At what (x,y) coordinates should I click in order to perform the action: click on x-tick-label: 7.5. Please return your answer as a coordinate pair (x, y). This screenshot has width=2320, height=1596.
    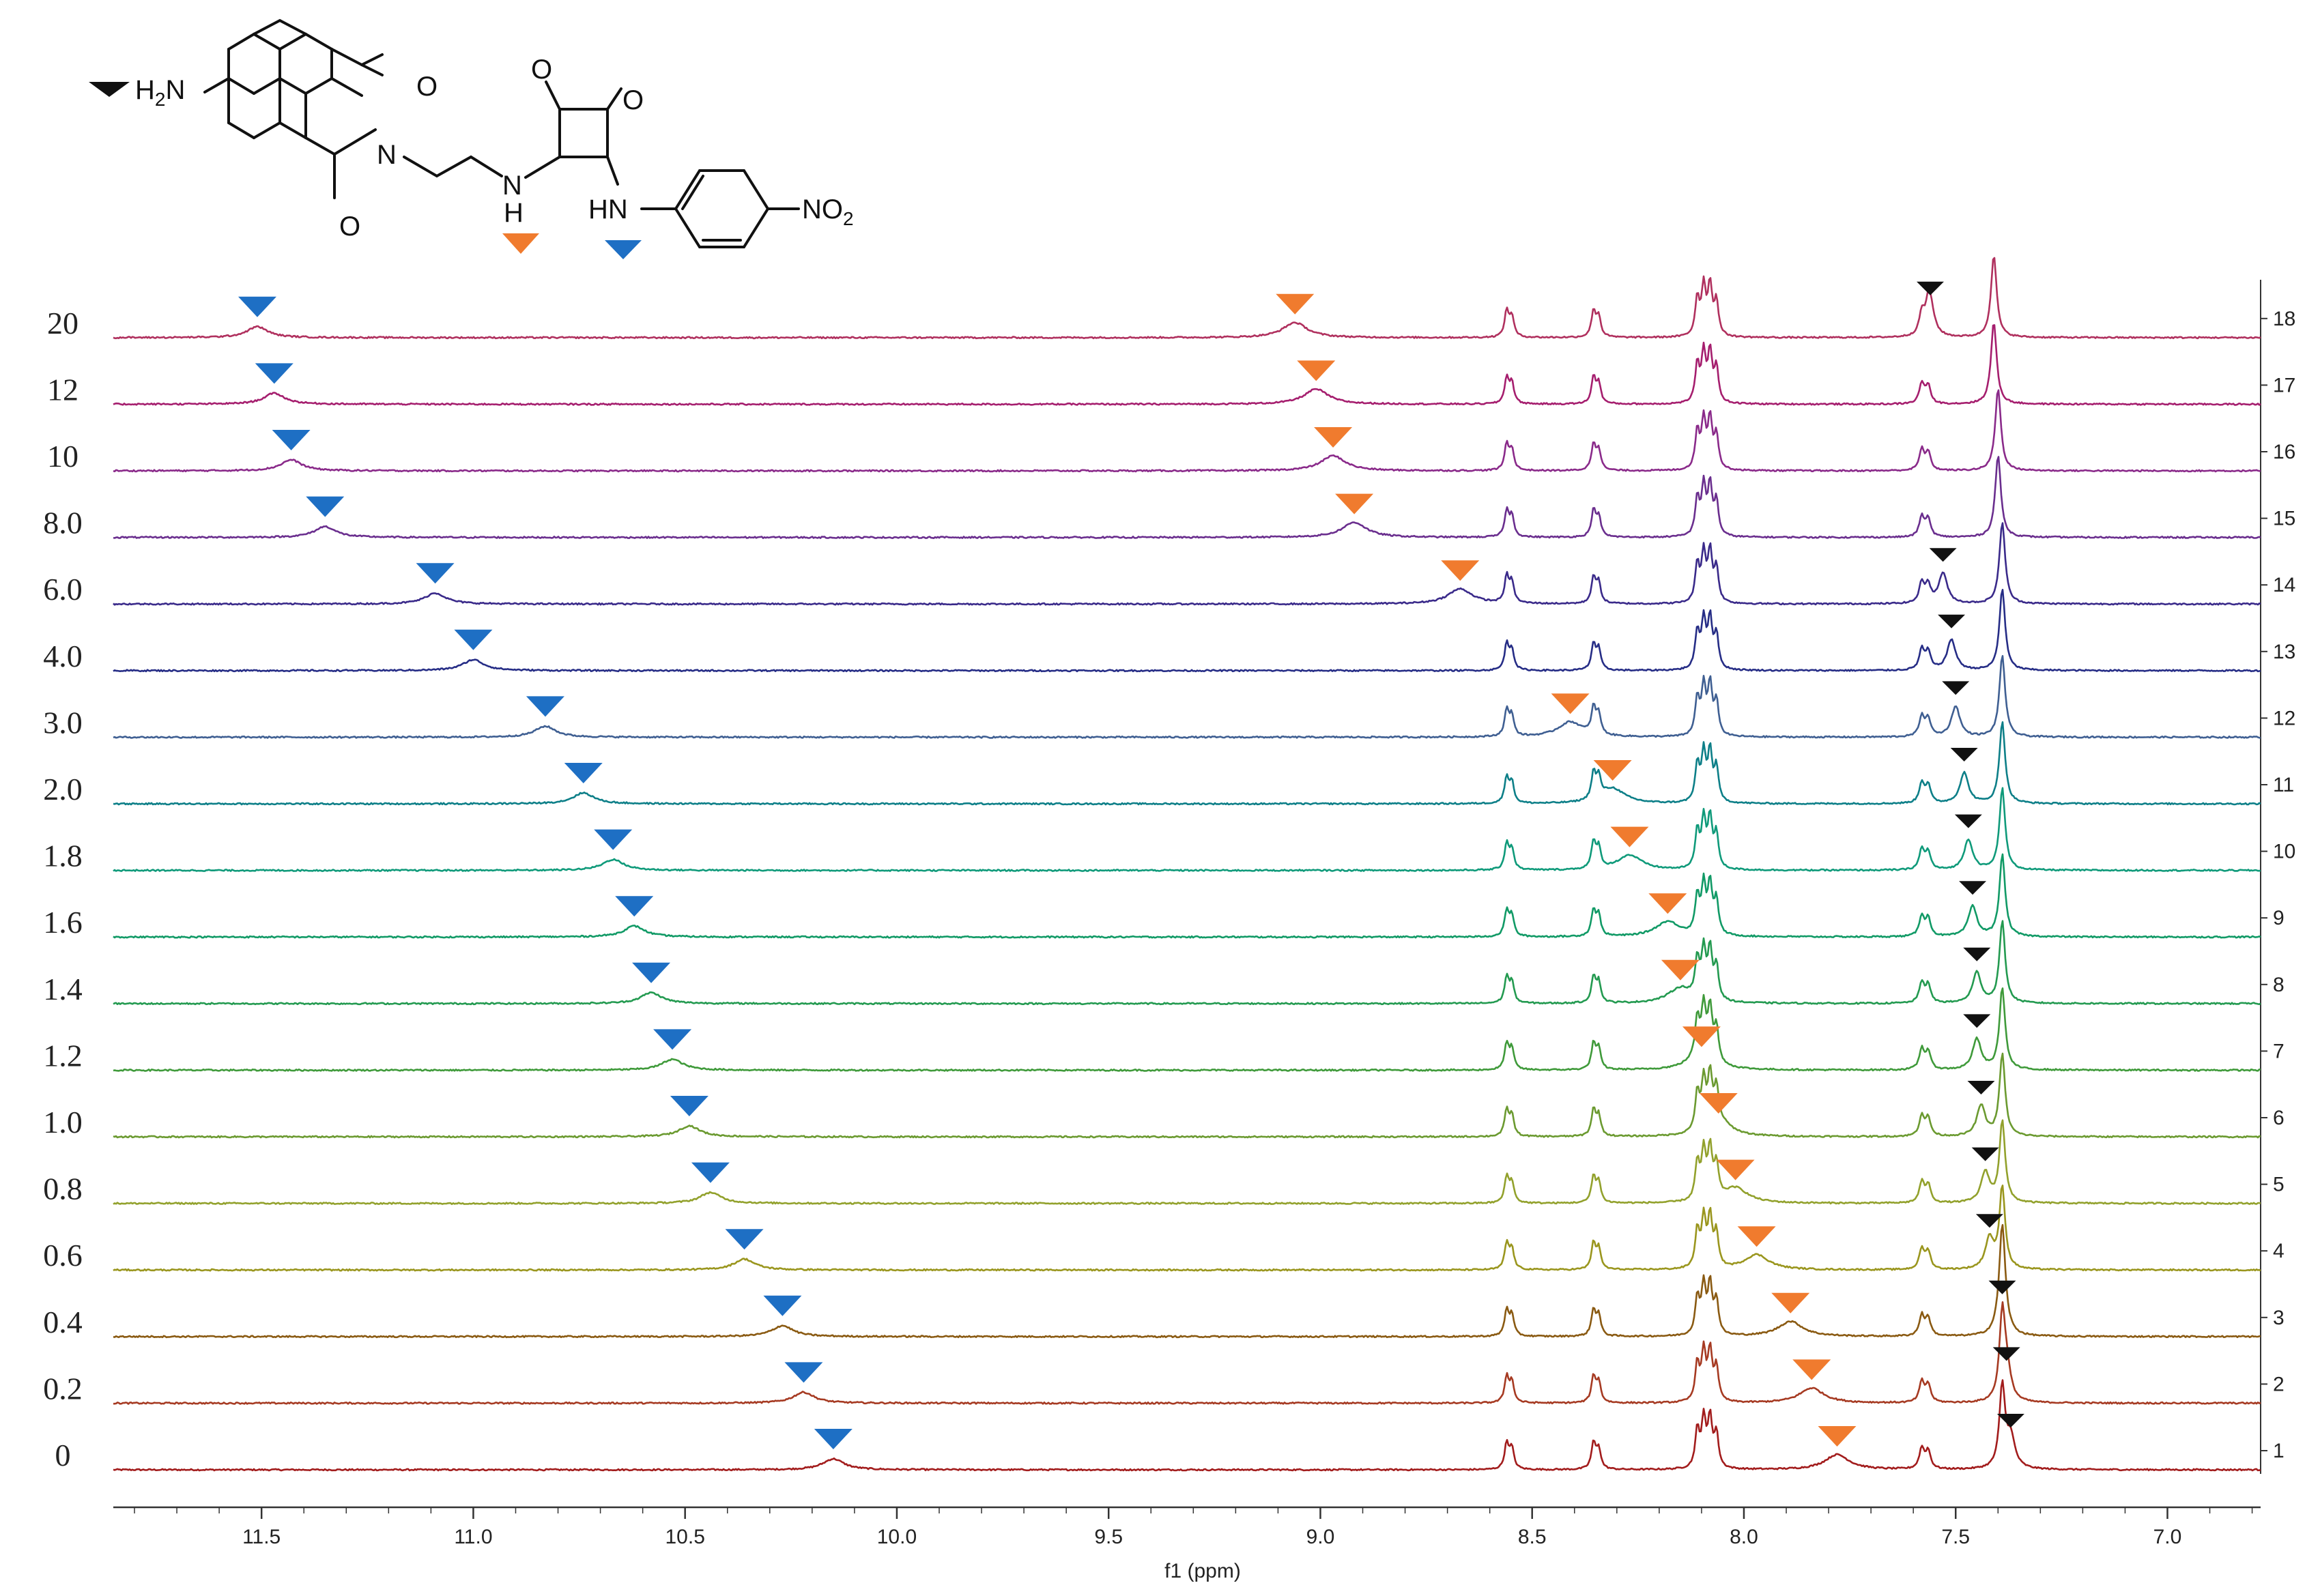
    Looking at the image, I should click on (1955, 1537).